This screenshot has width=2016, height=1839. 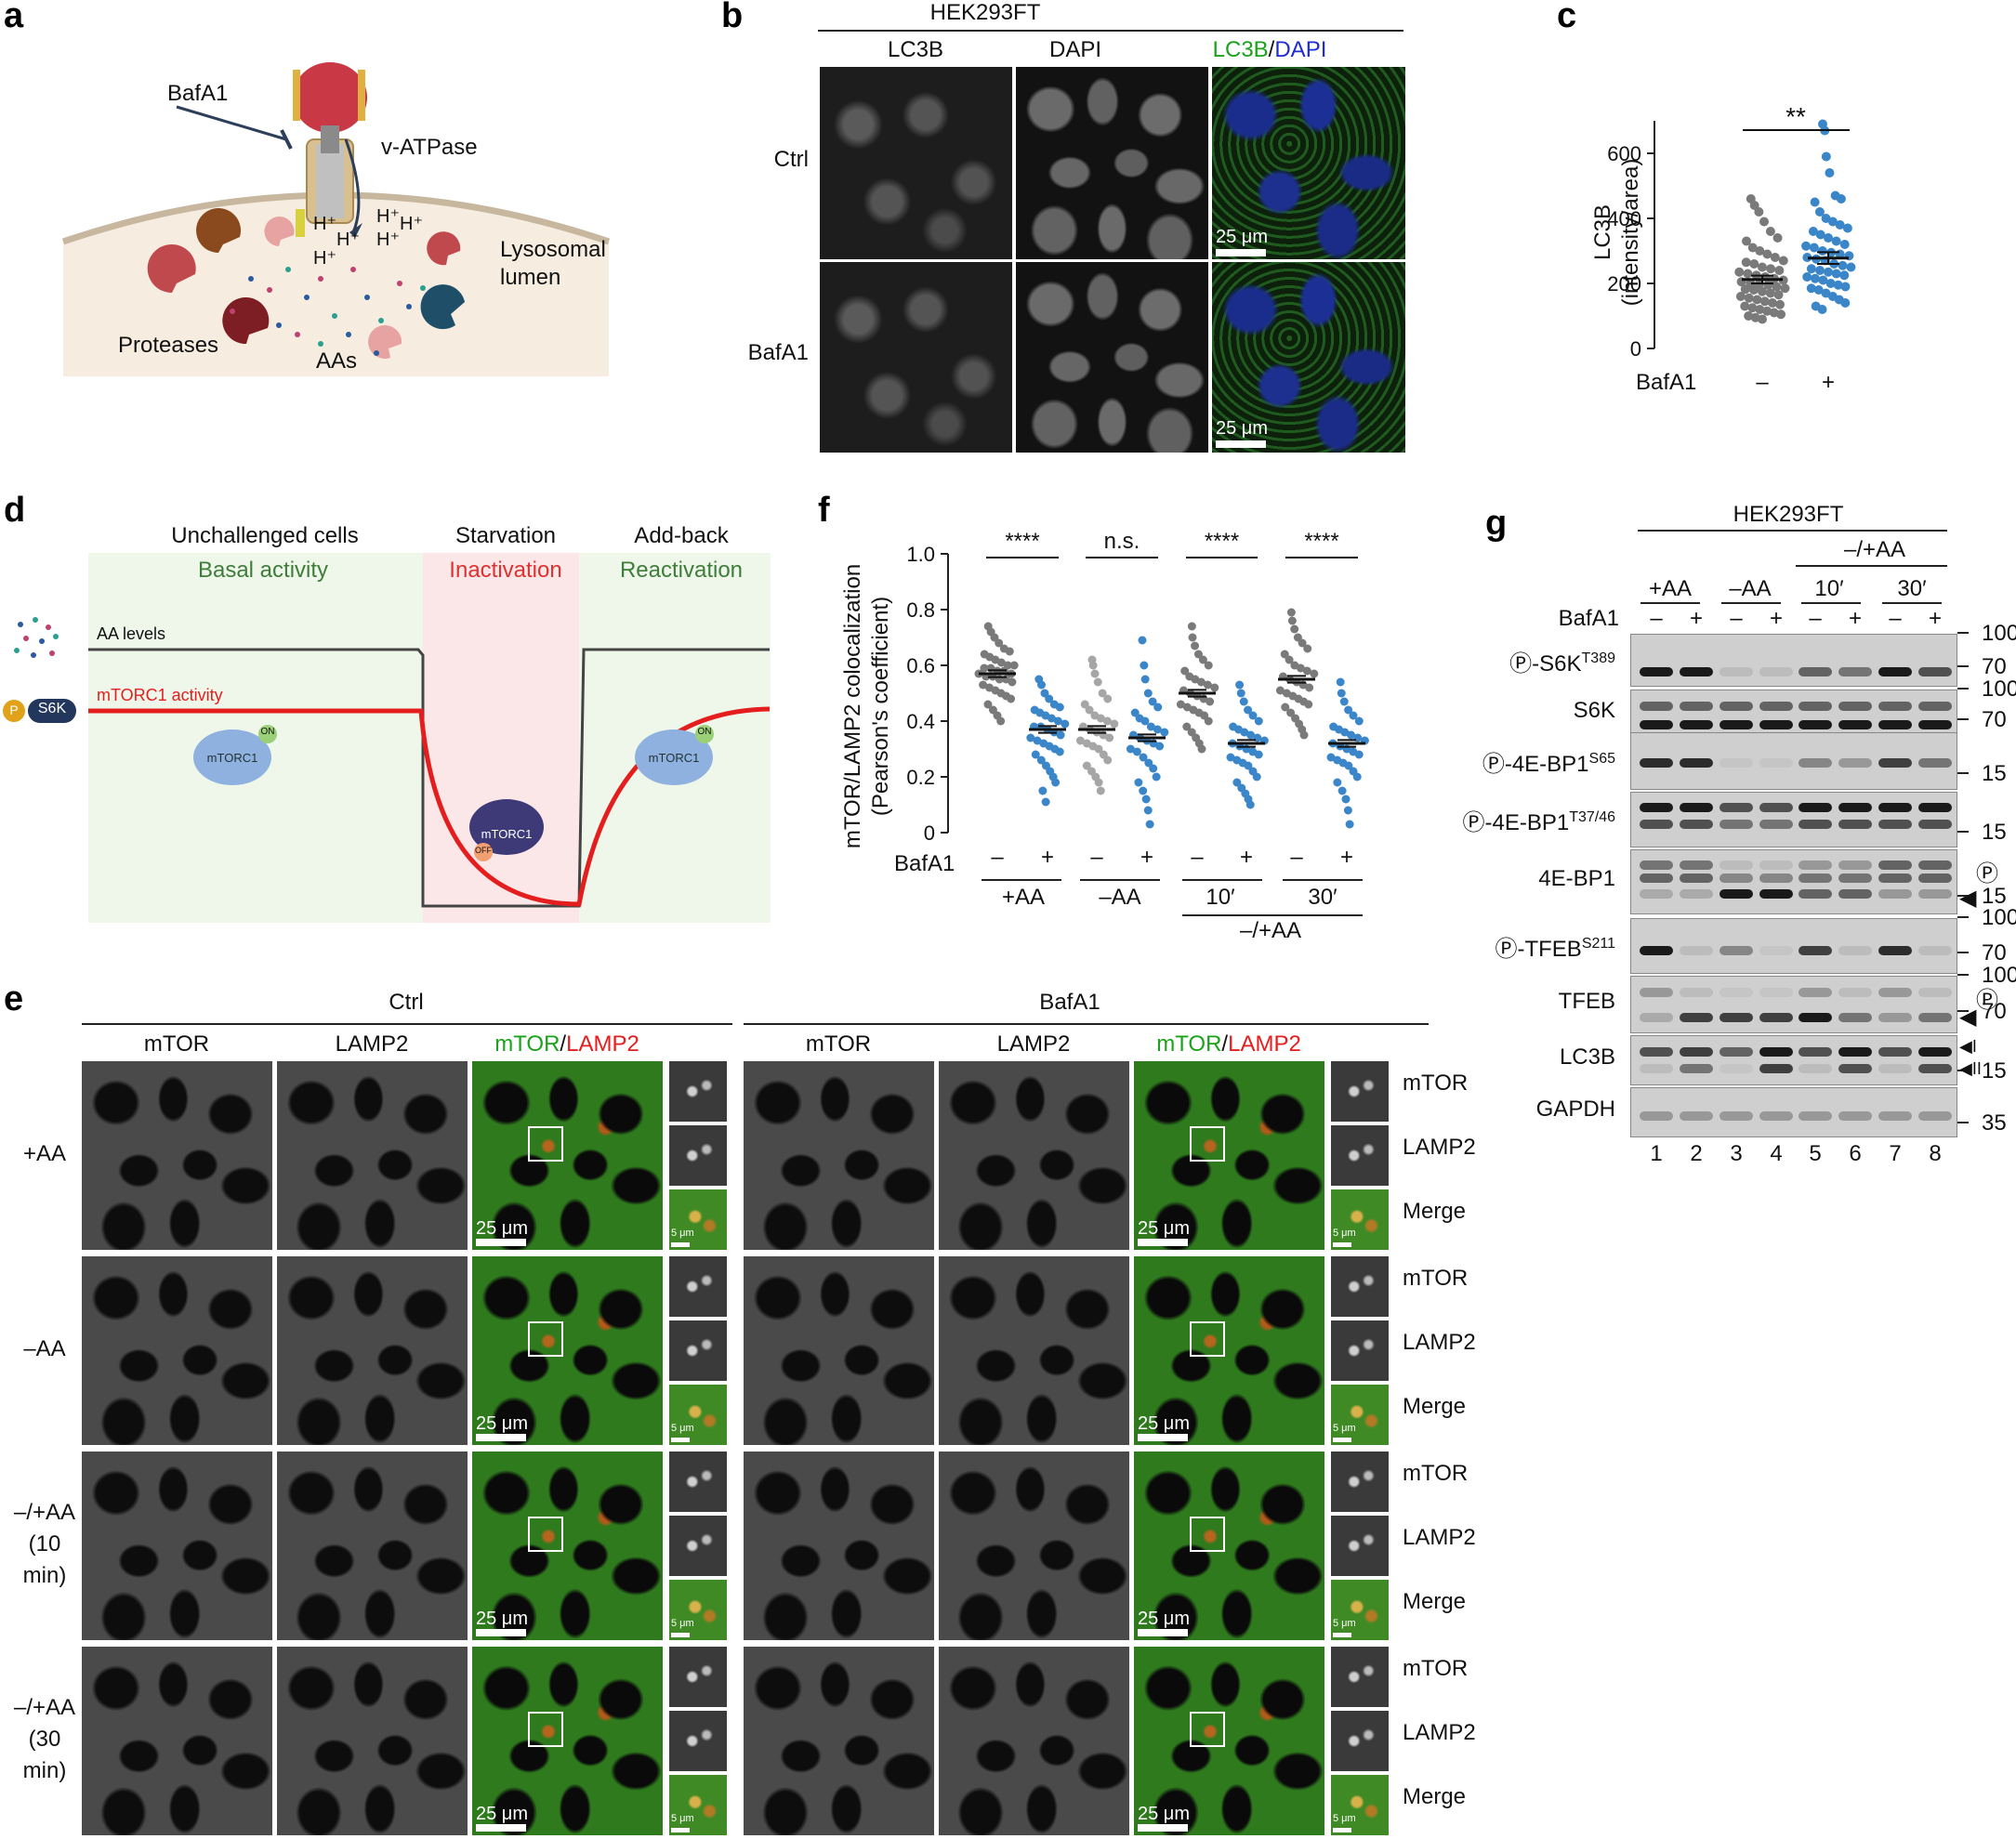 I want to click on mw-marker: 15, so click(x=1995, y=896).